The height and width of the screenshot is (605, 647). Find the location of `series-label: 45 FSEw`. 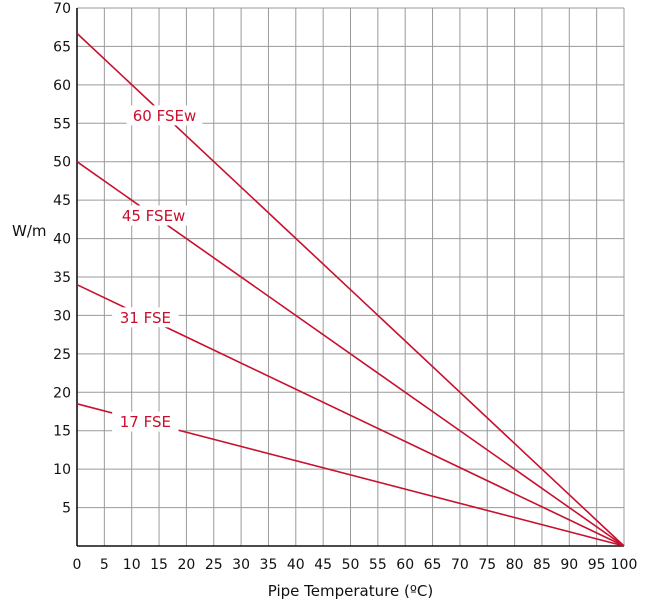

series-label: 45 FSEw is located at coordinates (154, 216).